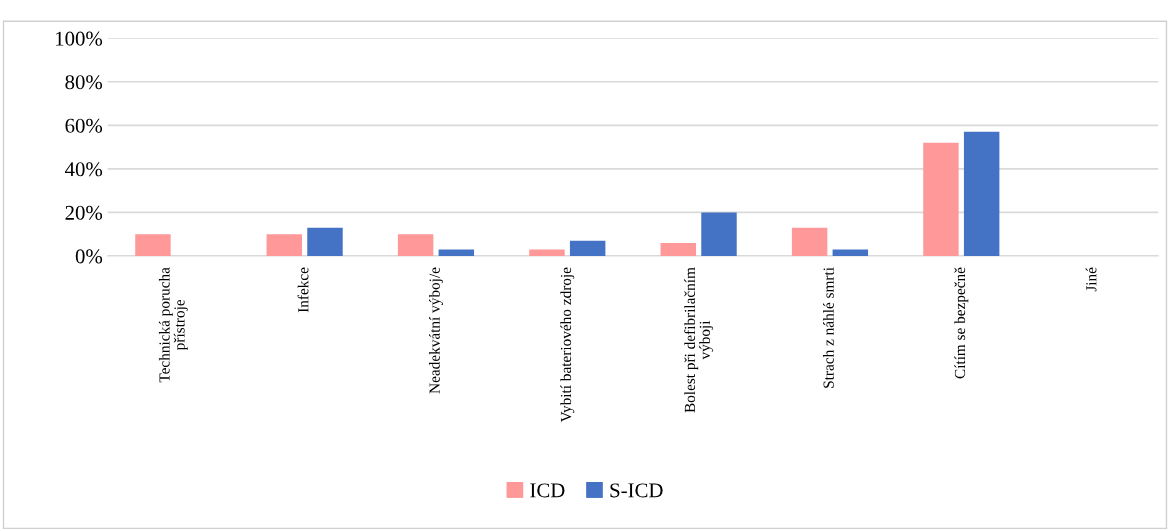 This screenshot has width=1170, height=531. Describe the element at coordinates (89, 256) in the screenshot. I see `y-tick-label: 0%` at that location.